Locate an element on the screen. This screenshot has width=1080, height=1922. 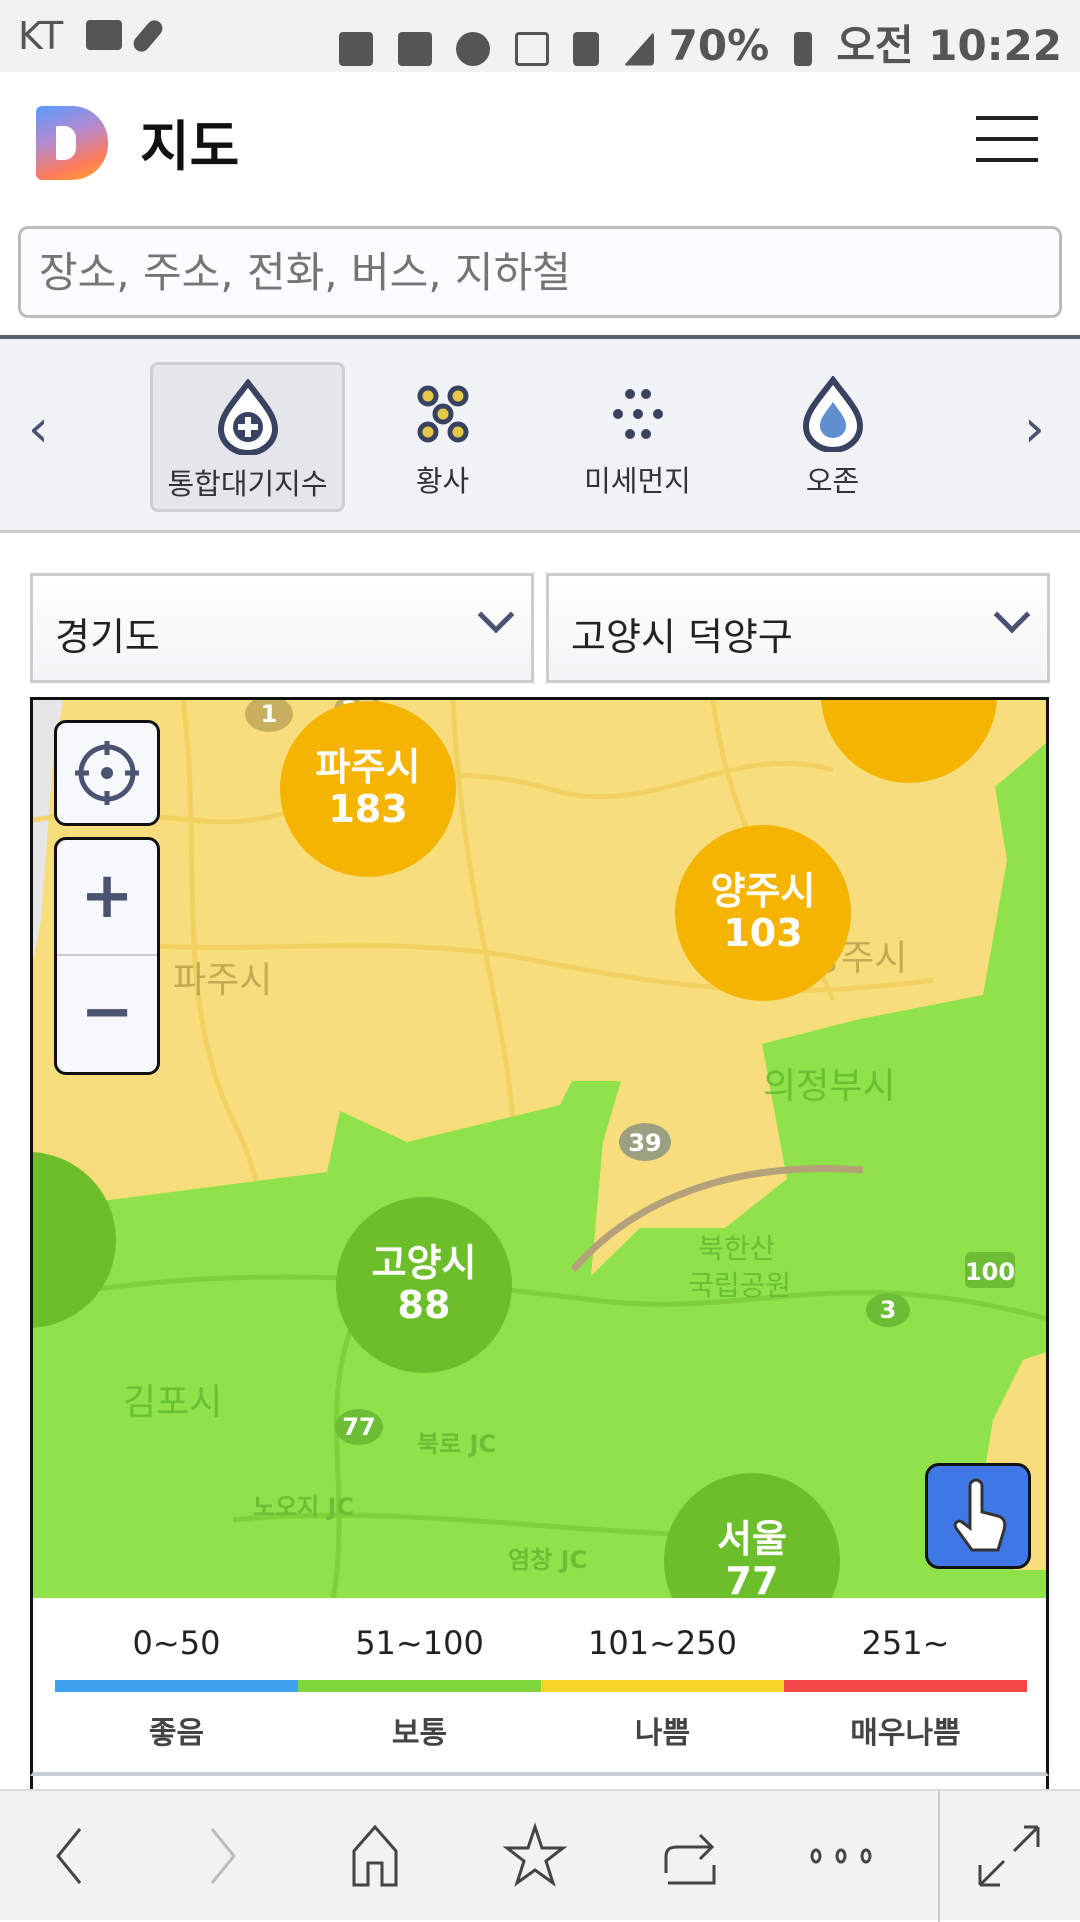
tab-yellow-dust: 황사 is located at coordinates (442, 437).